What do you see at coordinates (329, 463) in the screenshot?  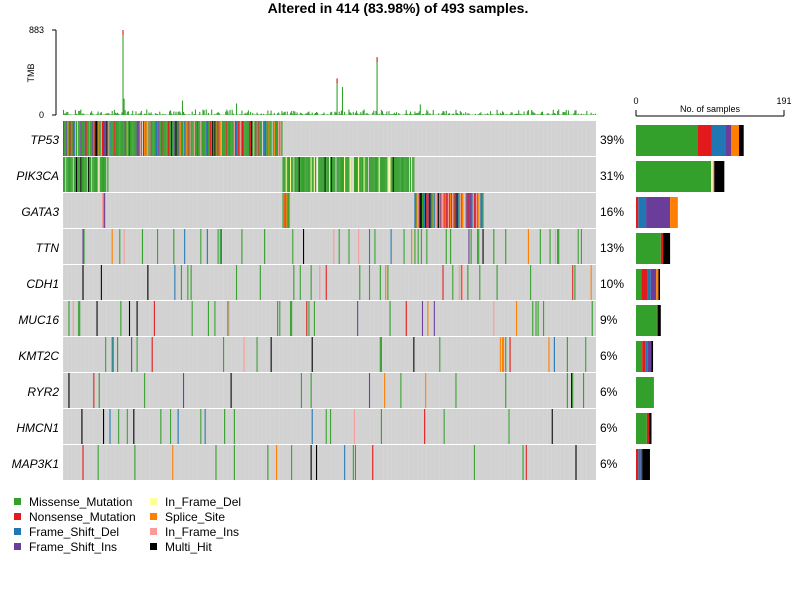 I see `gene-row-map3k1` at bounding box center [329, 463].